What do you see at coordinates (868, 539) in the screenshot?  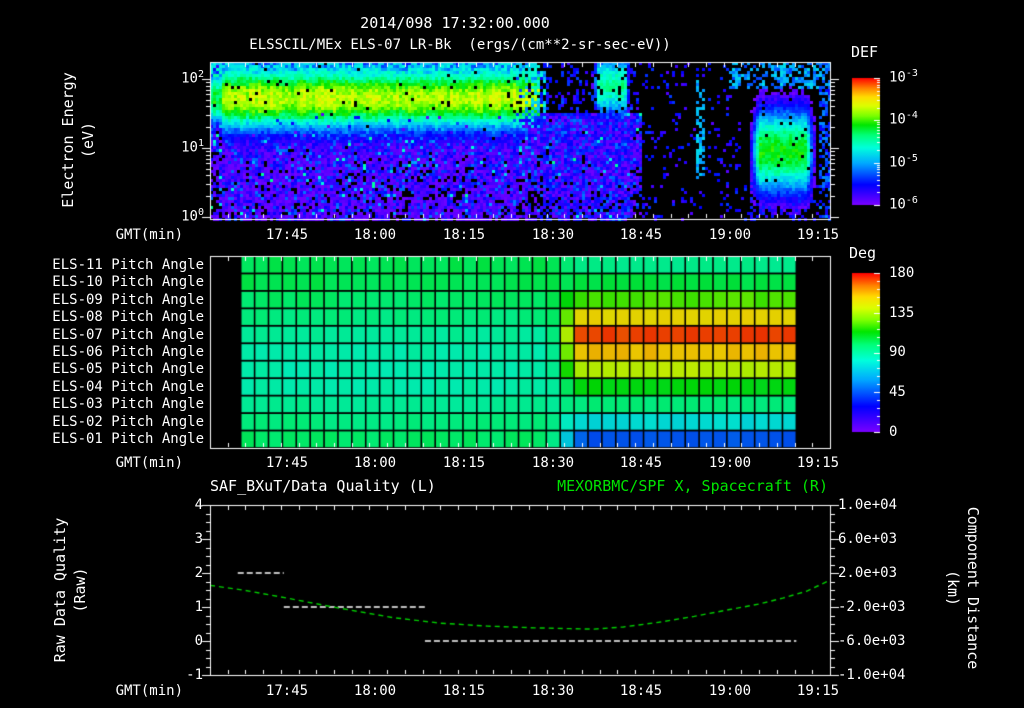 I see `bottom-right-tick-label: 6.0e+03` at bounding box center [868, 539].